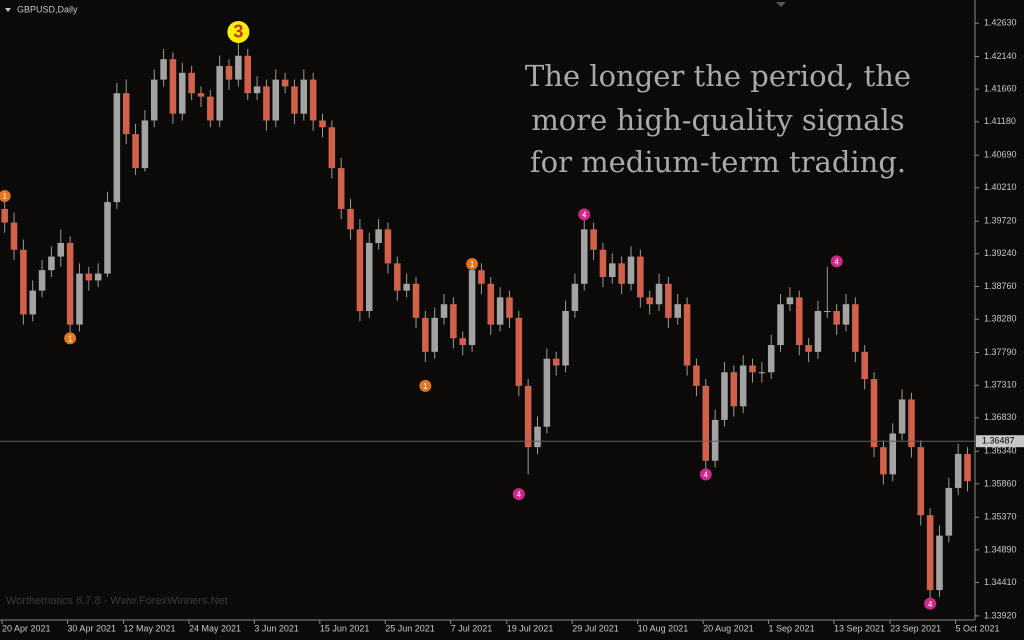 The image size is (1024, 640). What do you see at coordinates (1000, 417) in the screenshot?
I see `y-tick-label: 1.36830` at bounding box center [1000, 417].